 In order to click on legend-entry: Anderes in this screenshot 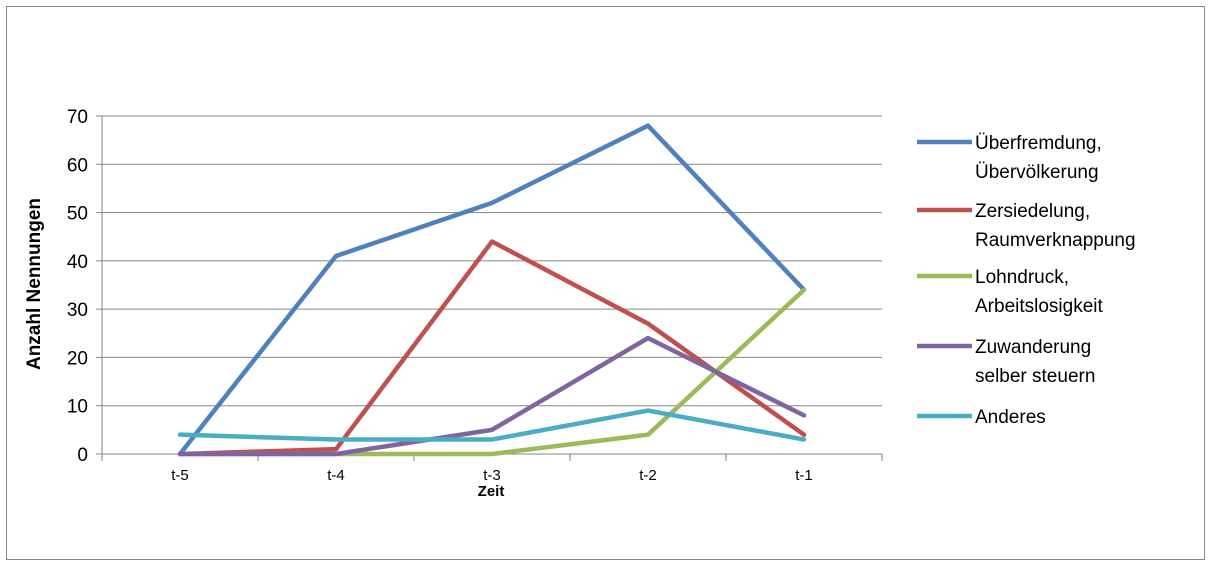, I will do `click(981, 417)`.